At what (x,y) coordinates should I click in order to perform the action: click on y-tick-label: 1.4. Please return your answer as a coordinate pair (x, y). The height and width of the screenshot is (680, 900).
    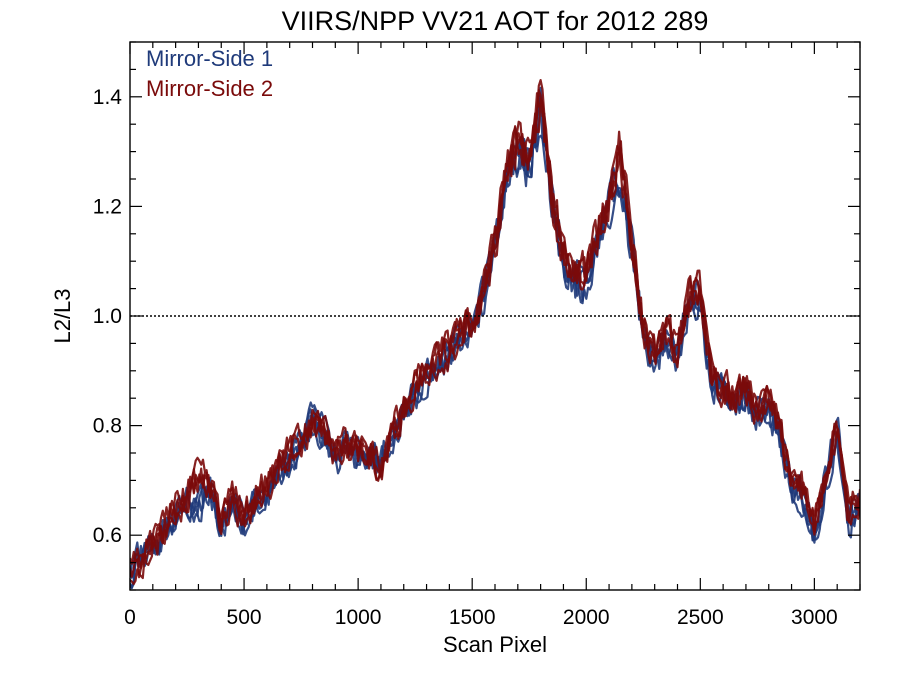
    Looking at the image, I should click on (108, 97).